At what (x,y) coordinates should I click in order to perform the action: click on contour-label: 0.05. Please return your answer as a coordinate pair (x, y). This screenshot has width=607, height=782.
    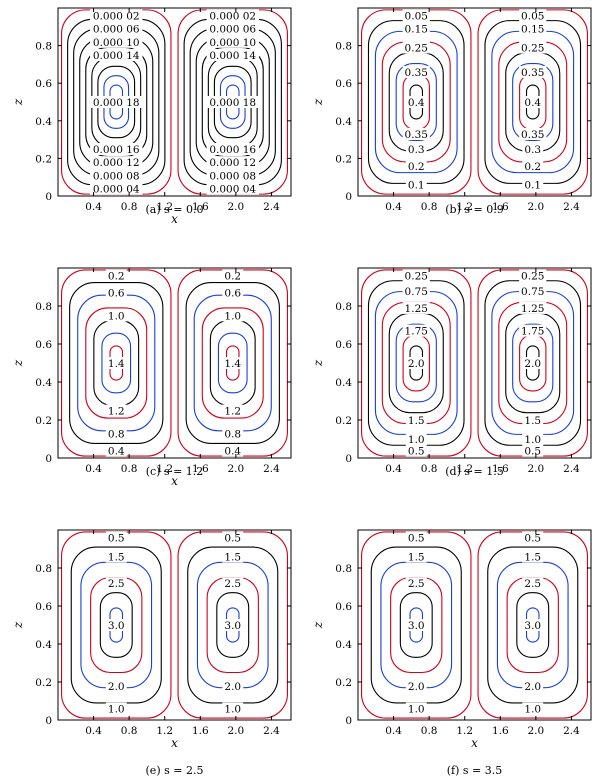
    Looking at the image, I should click on (532, 17).